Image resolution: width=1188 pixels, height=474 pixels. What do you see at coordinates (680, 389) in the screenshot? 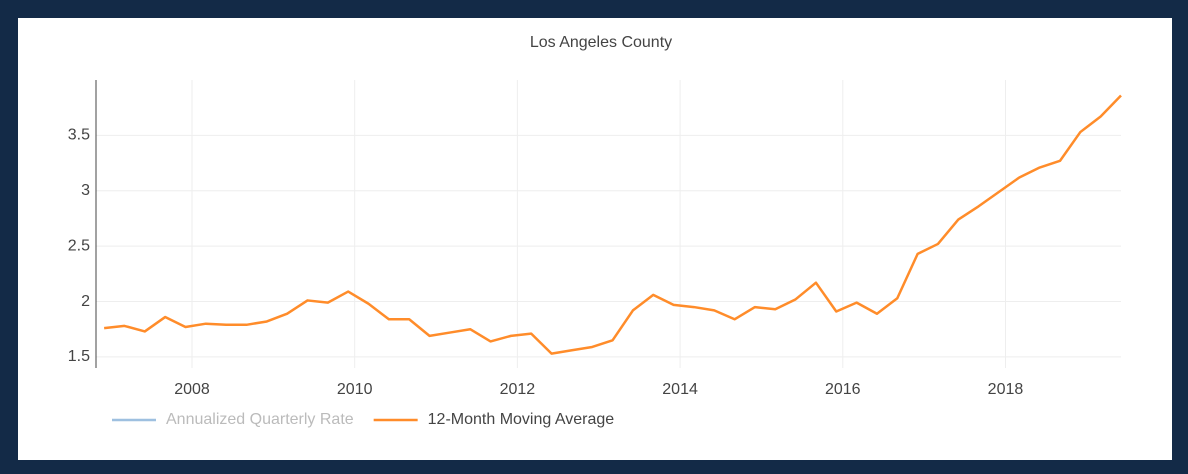
I see `x-tick-label: 2014` at bounding box center [680, 389].